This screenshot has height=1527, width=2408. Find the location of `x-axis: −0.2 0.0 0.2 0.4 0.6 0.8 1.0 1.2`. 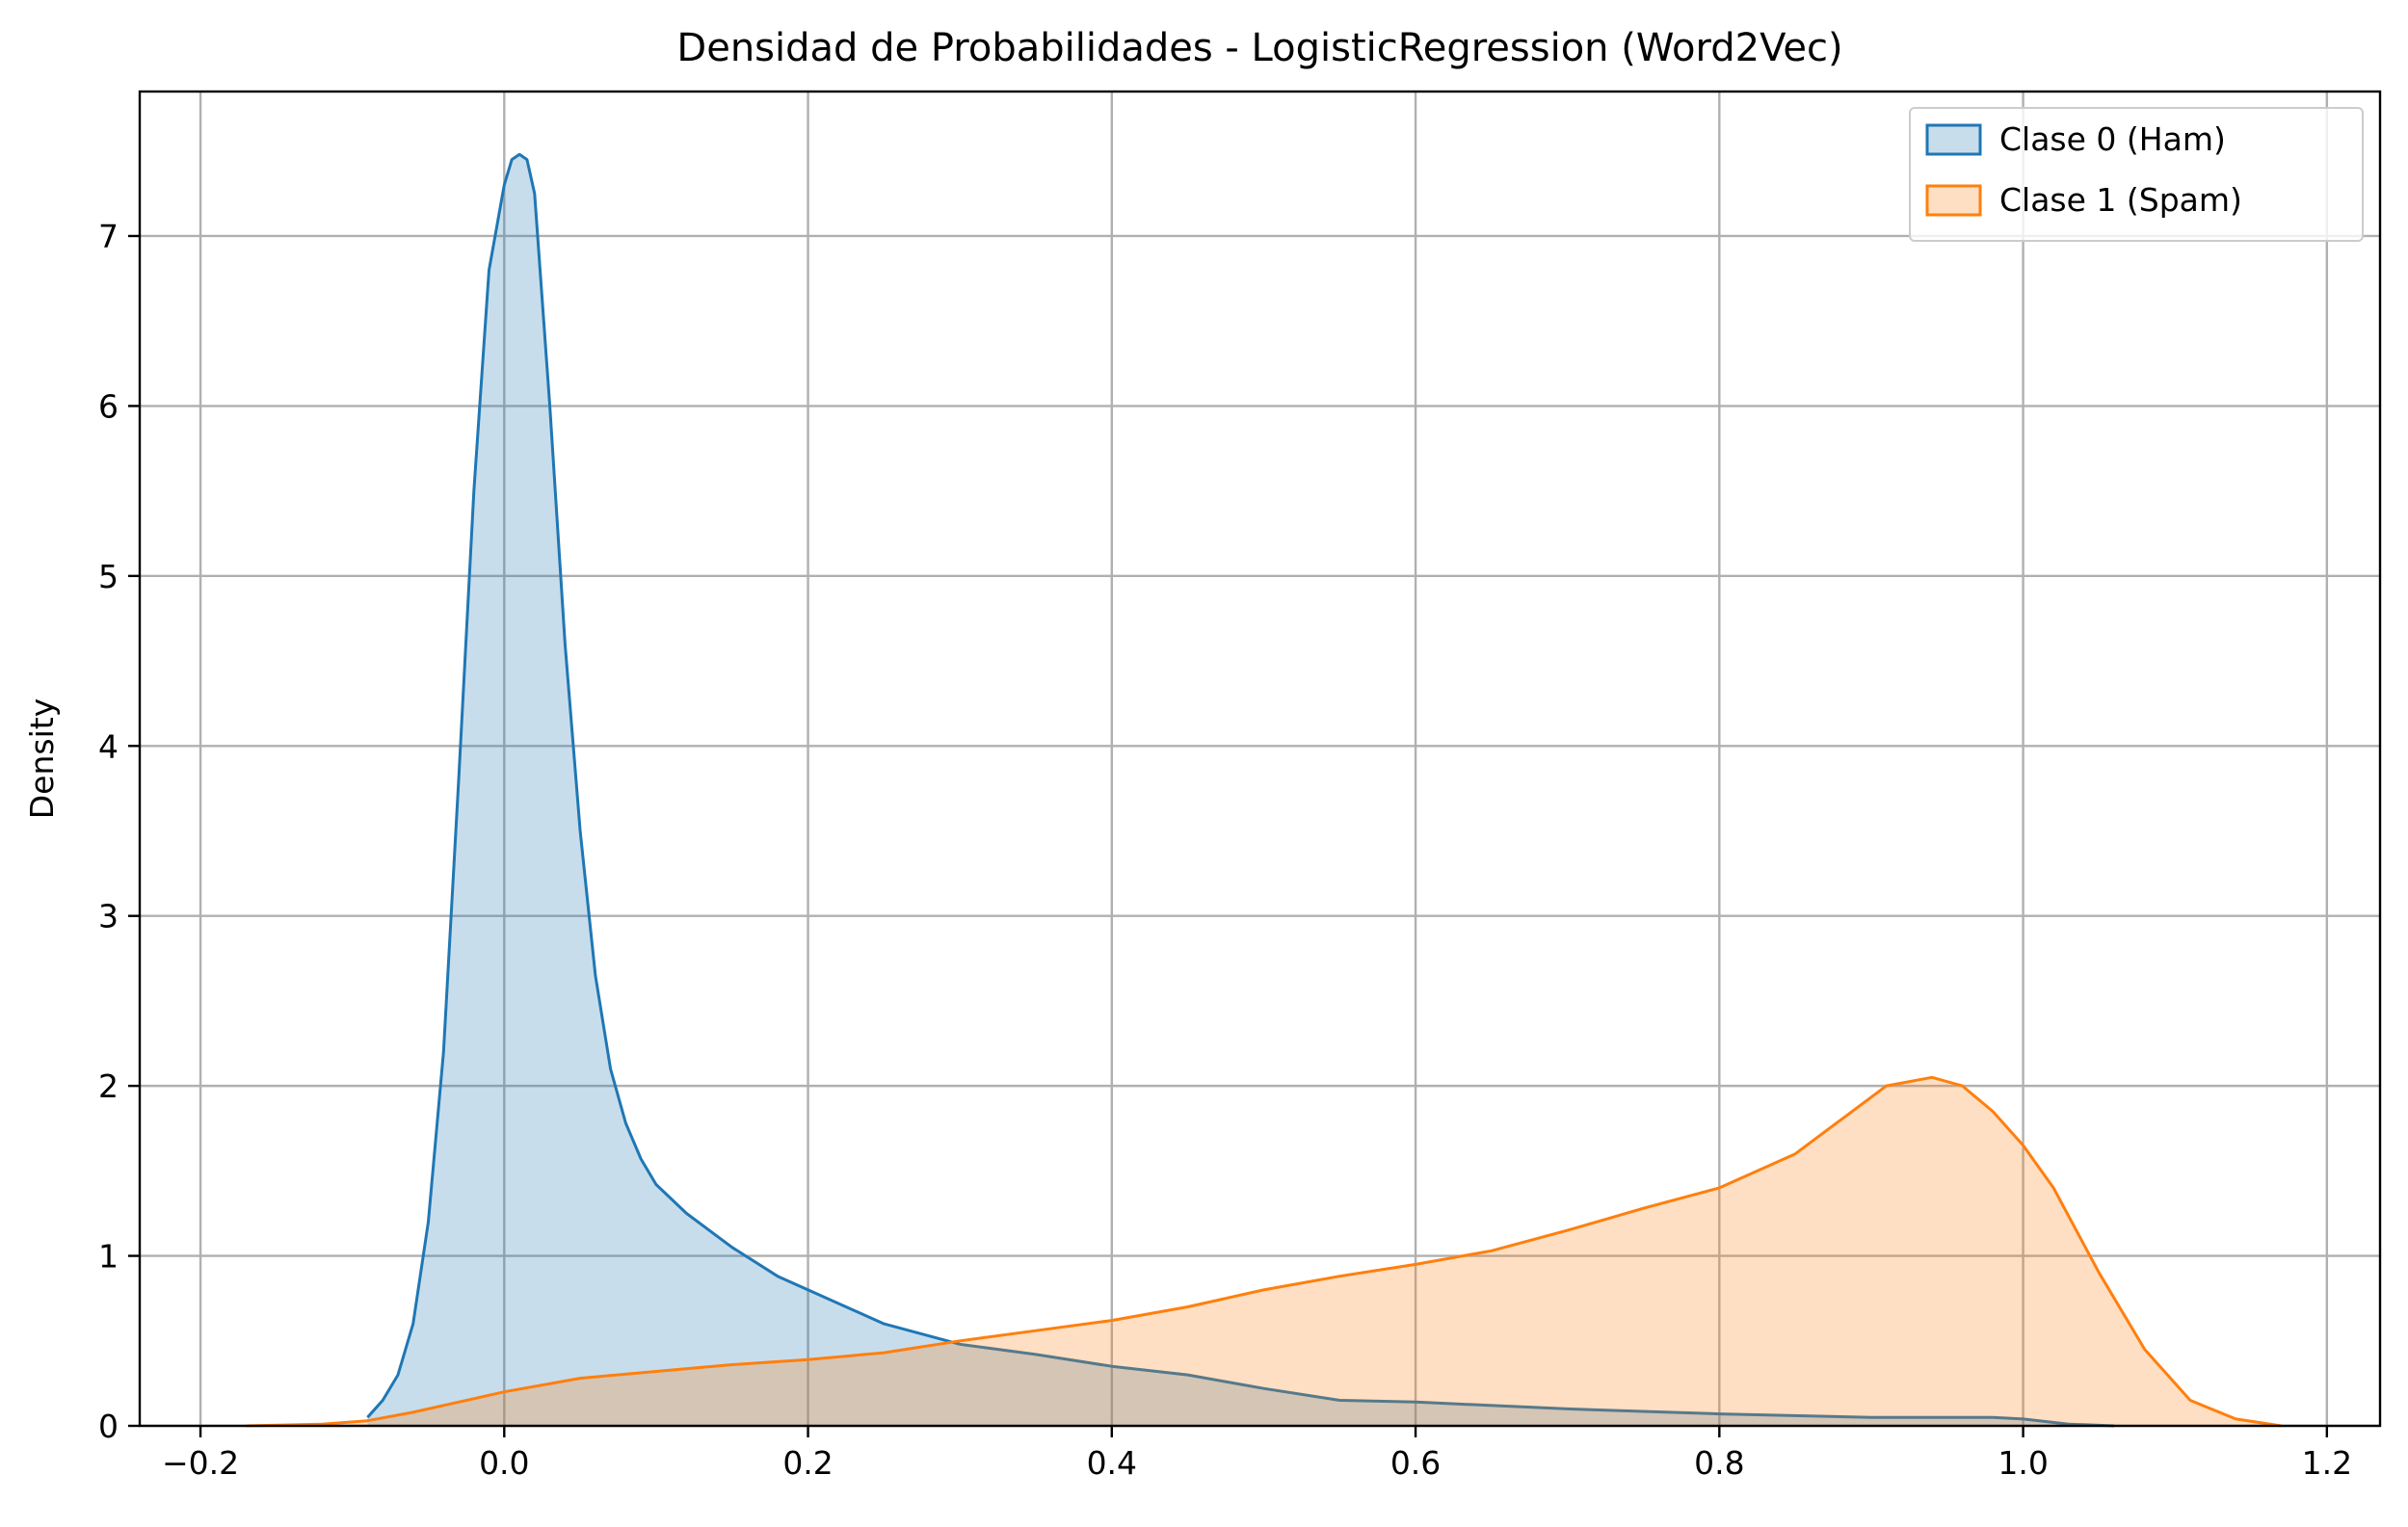

x-axis: −0.2 0.0 0.2 0.4 0.6 0.8 1.0 1.2 is located at coordinates (1257, 1454).